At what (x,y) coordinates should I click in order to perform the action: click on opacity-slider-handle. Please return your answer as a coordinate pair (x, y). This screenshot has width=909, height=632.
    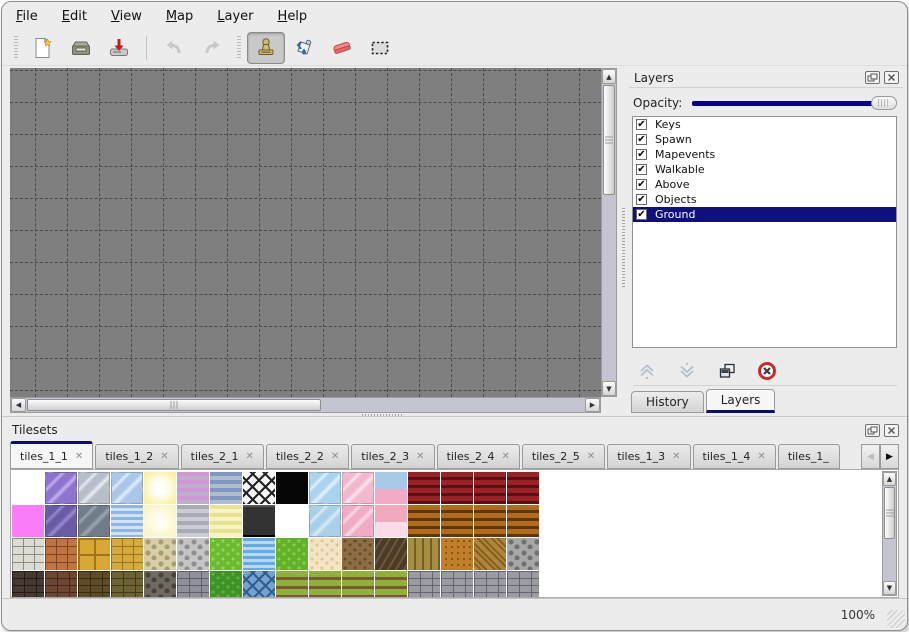
    Looking at the image, I should click on (884, 103).